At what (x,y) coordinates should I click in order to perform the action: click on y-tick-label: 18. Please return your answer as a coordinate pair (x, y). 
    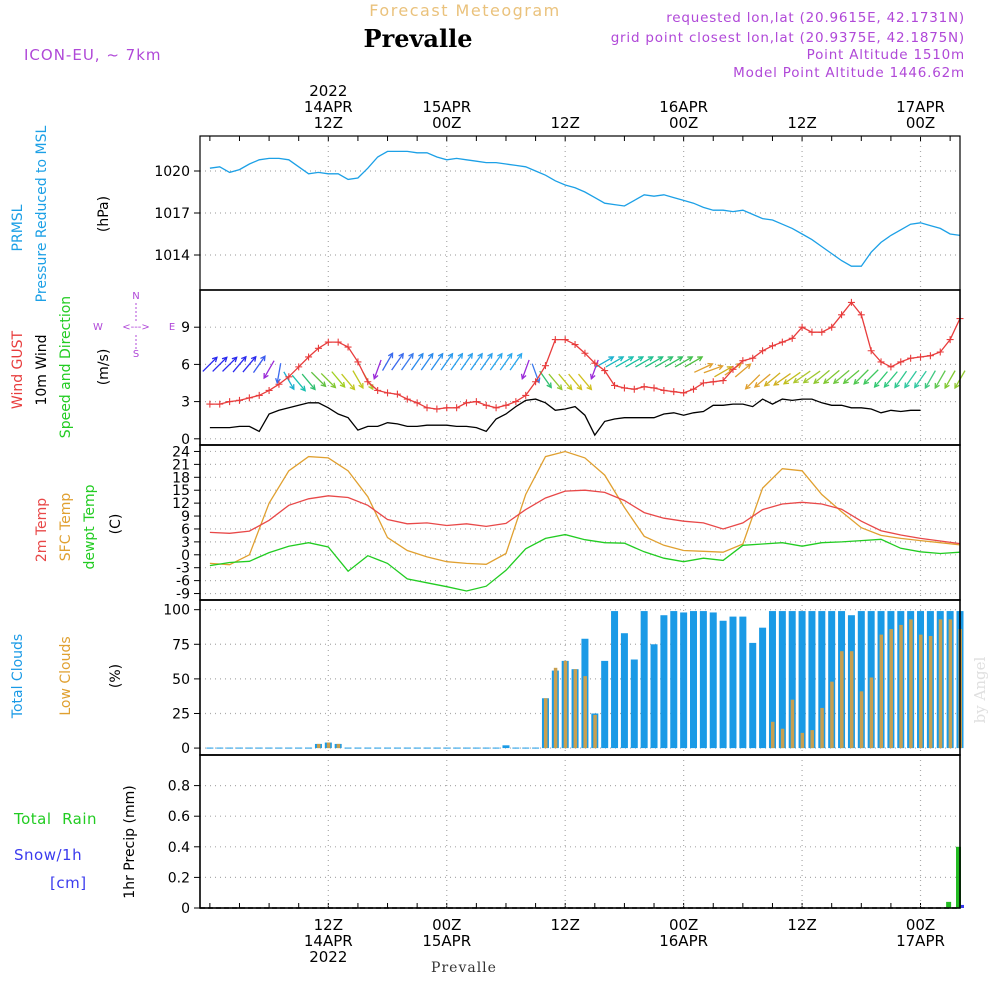
    Looking at the image, I should click on (181, 478).